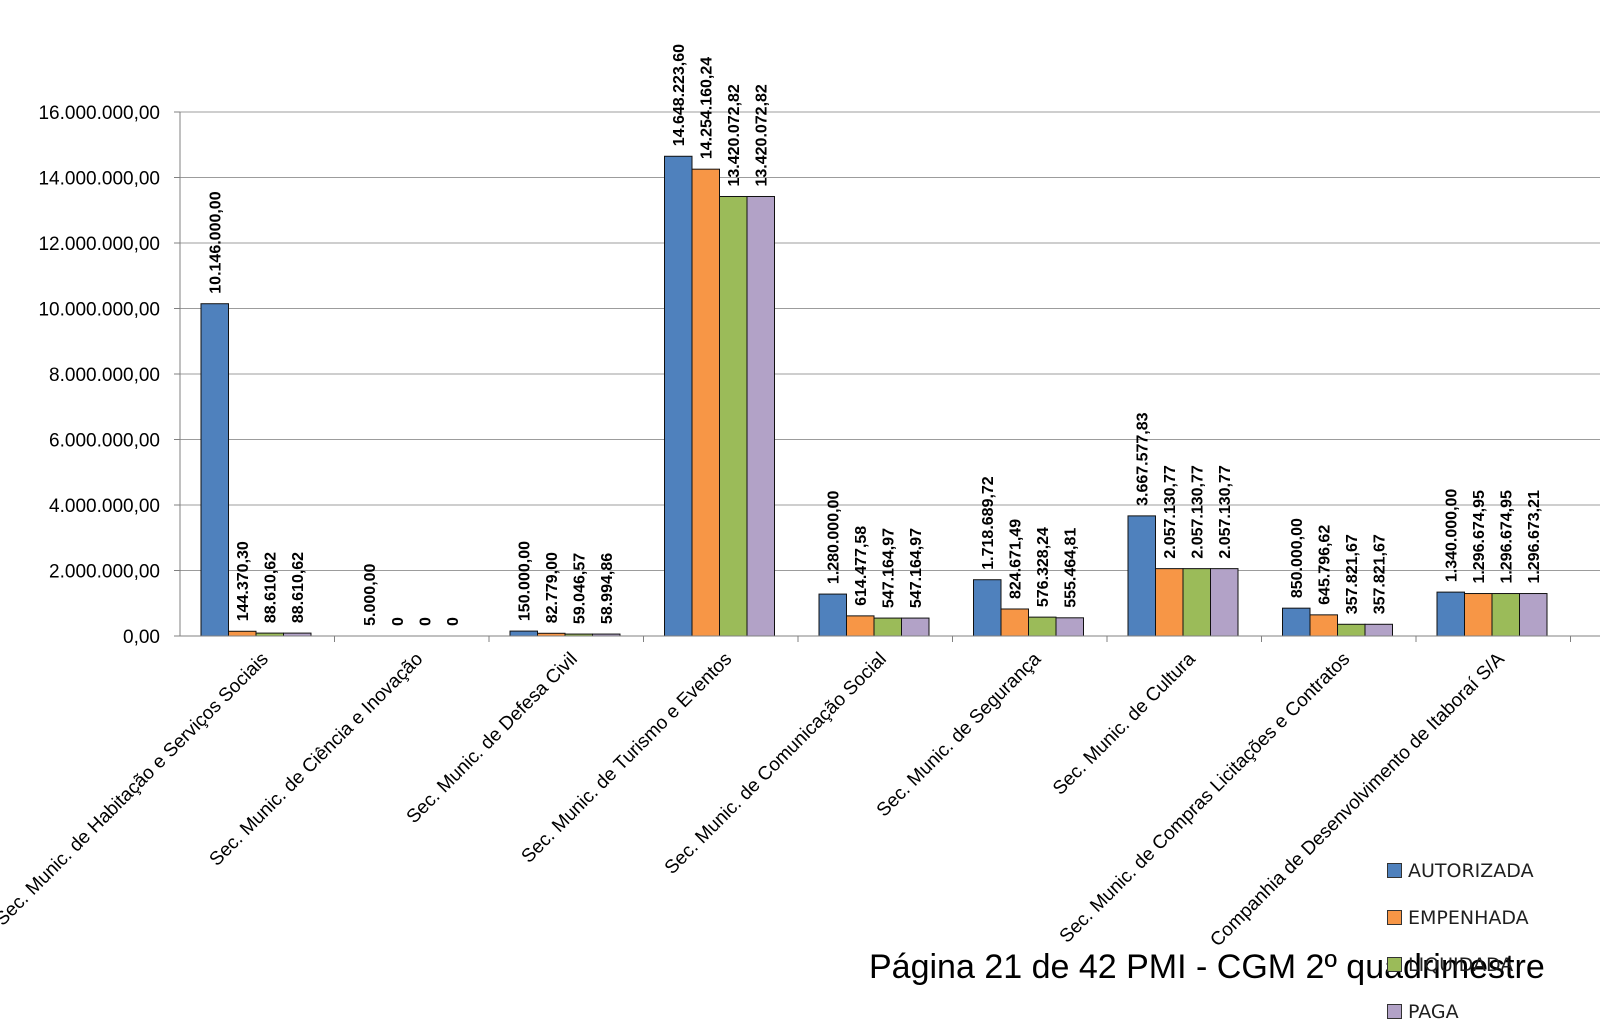  I want to click on data-label: 82.779,00, so click(552, 587).